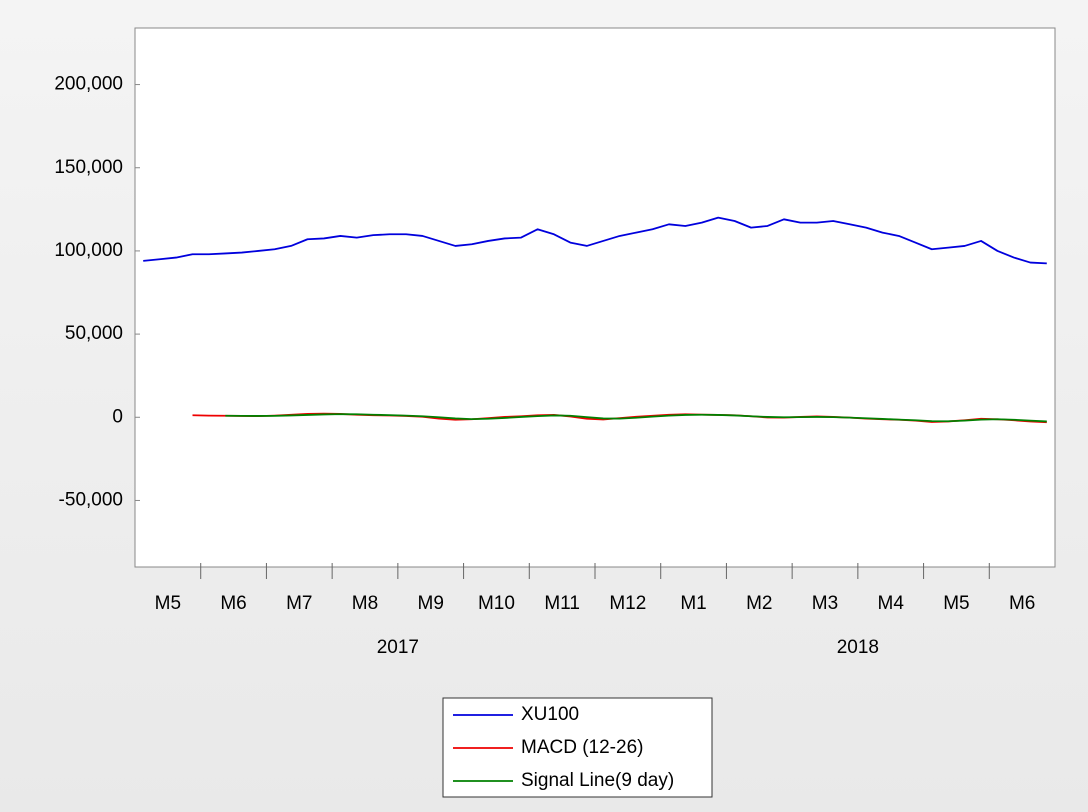 This screenshot has height=812, width=1088. What do you see at coordinates (117, 416) in the screenshot?
I see `y-tick-label: 0` at bounding box center [117, 416].